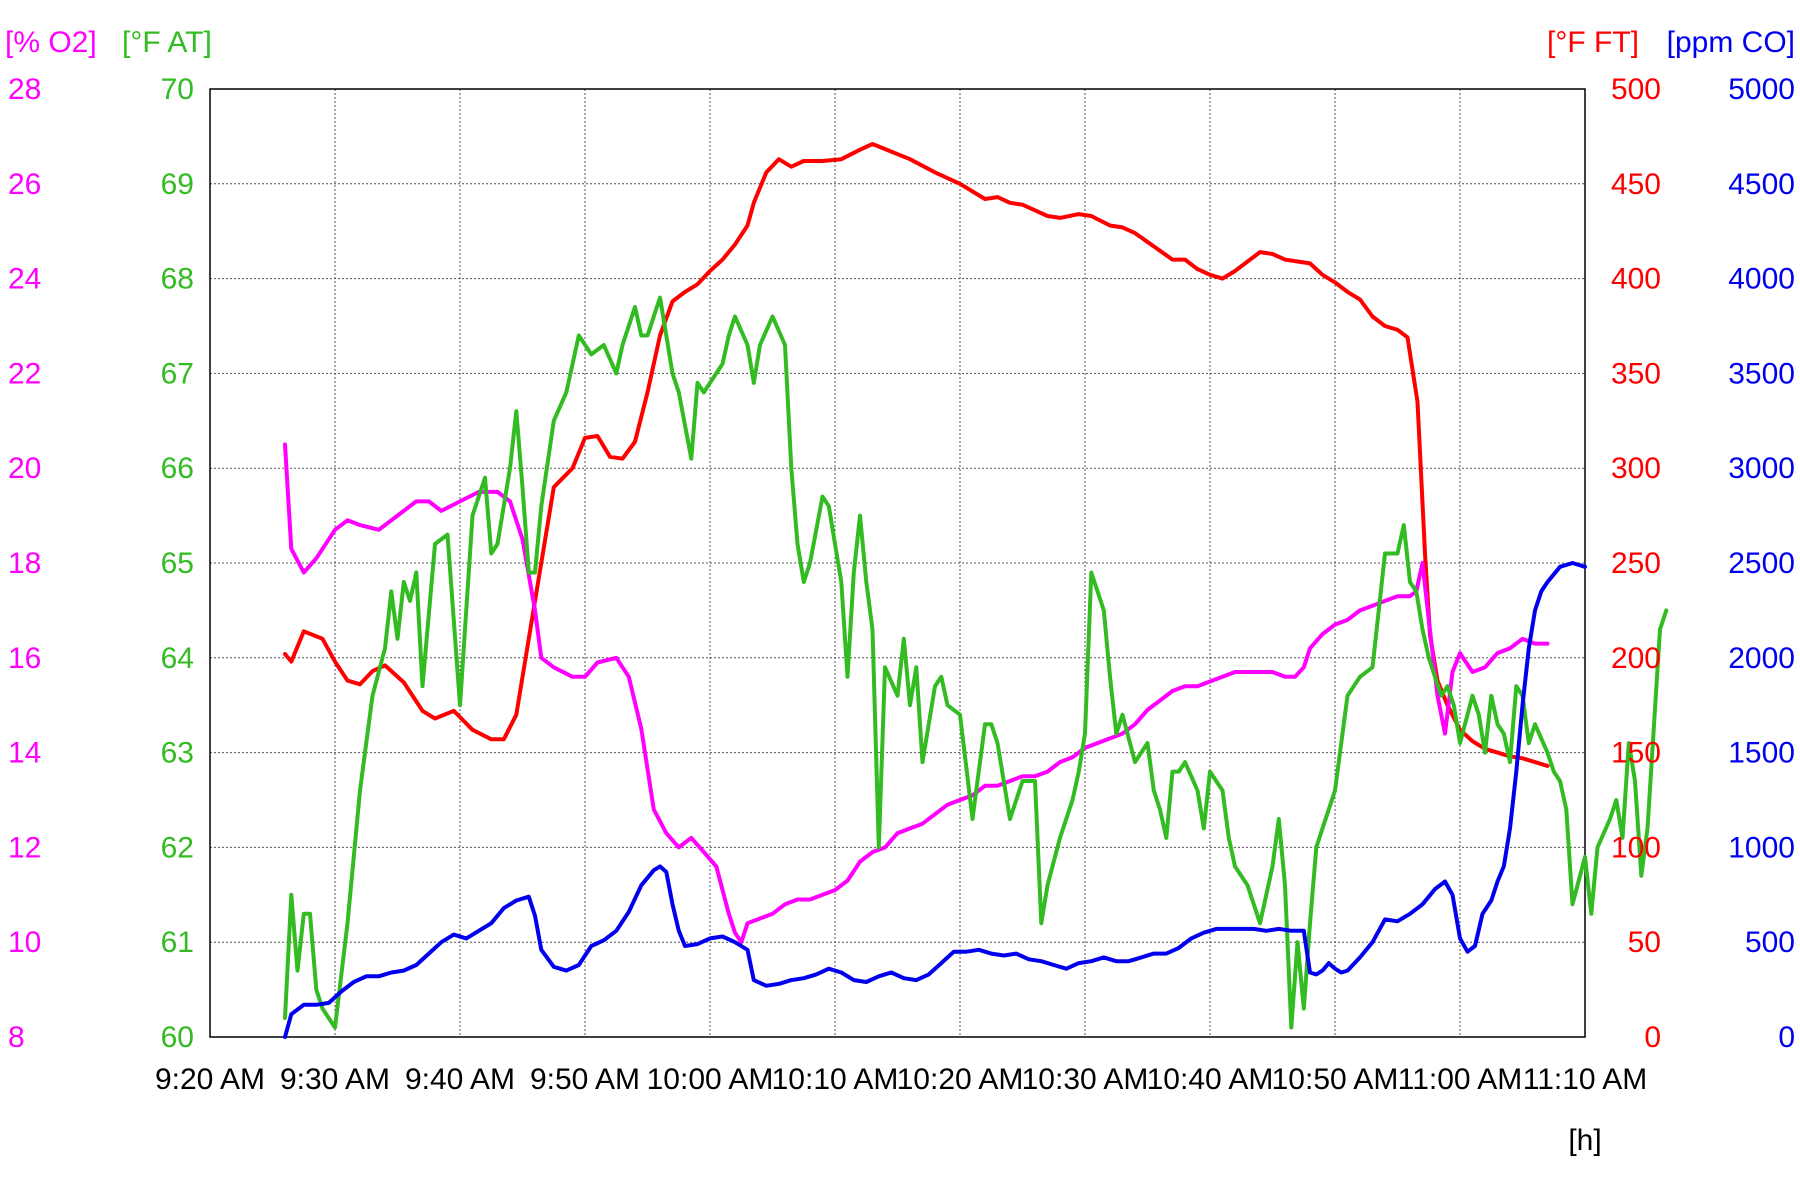 The height and width of the screenshot is (1200, 1800). I want to click on y-tick-at: 63, so click(177, 753).